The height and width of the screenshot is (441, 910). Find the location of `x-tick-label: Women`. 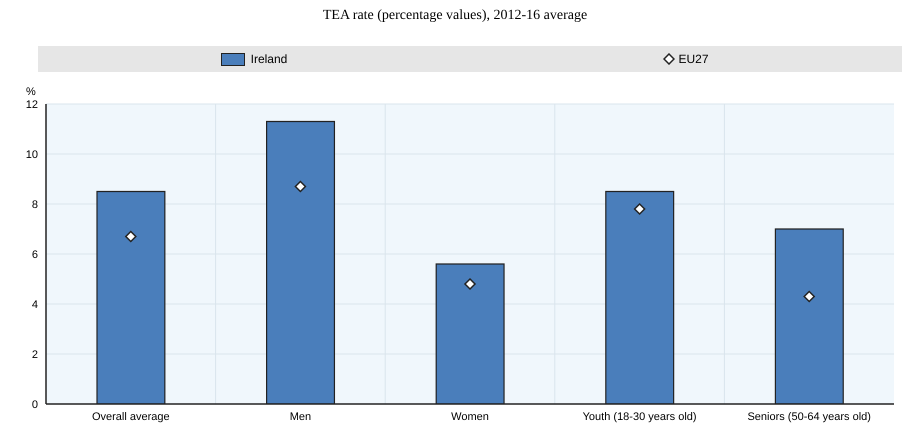

x-tick-label: Women is located at coordinates (470, 416).